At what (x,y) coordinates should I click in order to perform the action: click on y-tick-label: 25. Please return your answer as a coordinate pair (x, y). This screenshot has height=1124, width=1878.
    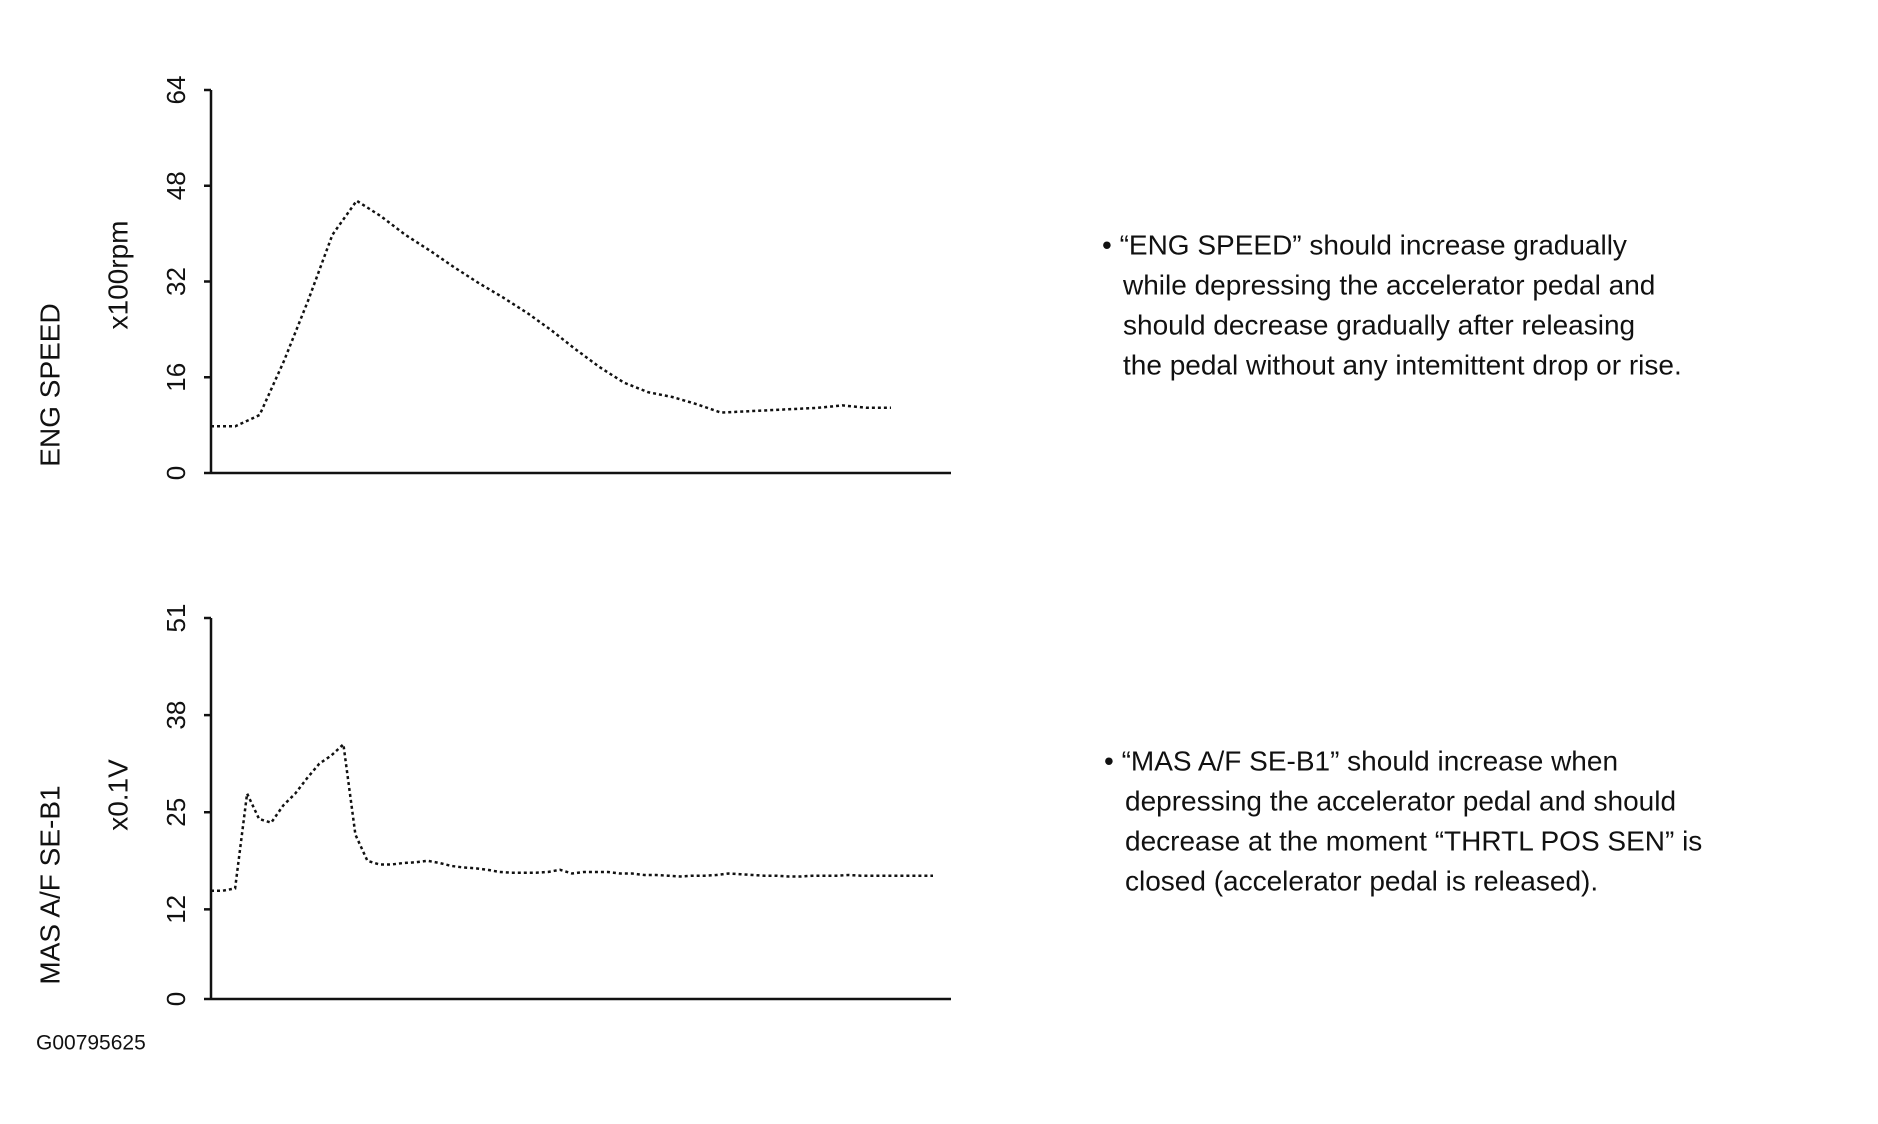
    Looking at the image, I should click on (176, 812).